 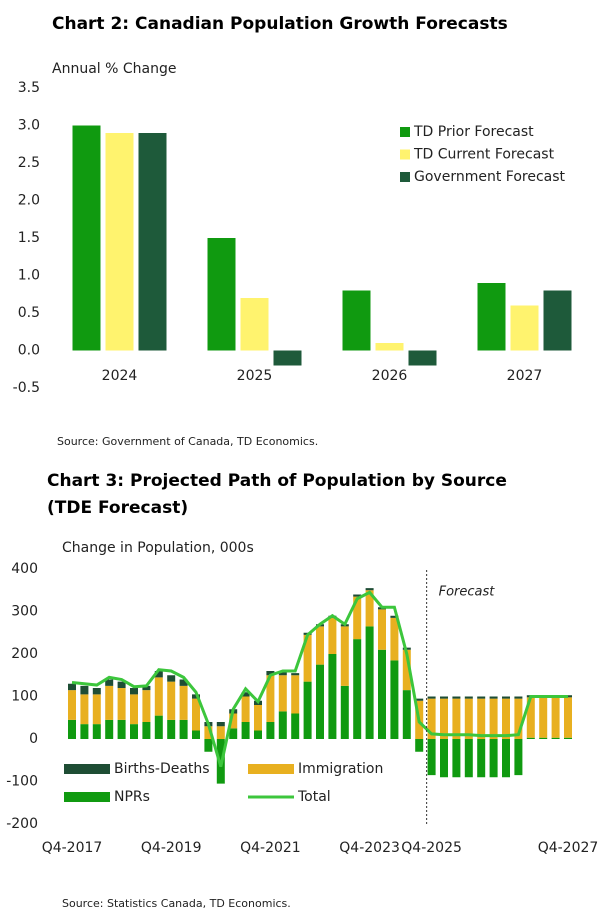 What do you see at coordinates (171, 848) in the screenshot?
I see `x-tick-label: Q4-2019` at bounding box center [171, 848].